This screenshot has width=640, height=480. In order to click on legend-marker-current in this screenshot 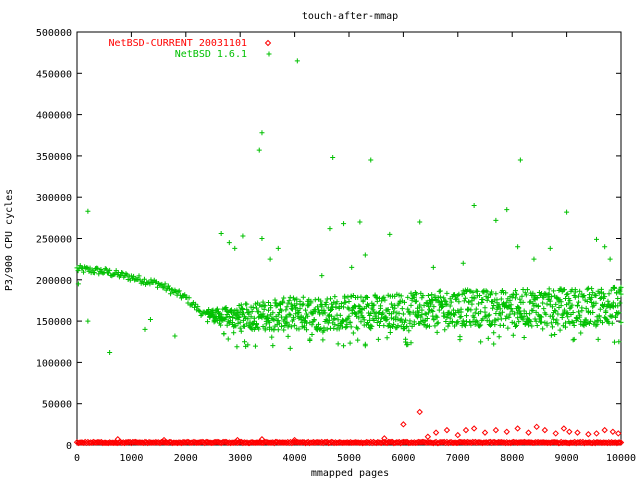, I will do `click(268, 43)`.